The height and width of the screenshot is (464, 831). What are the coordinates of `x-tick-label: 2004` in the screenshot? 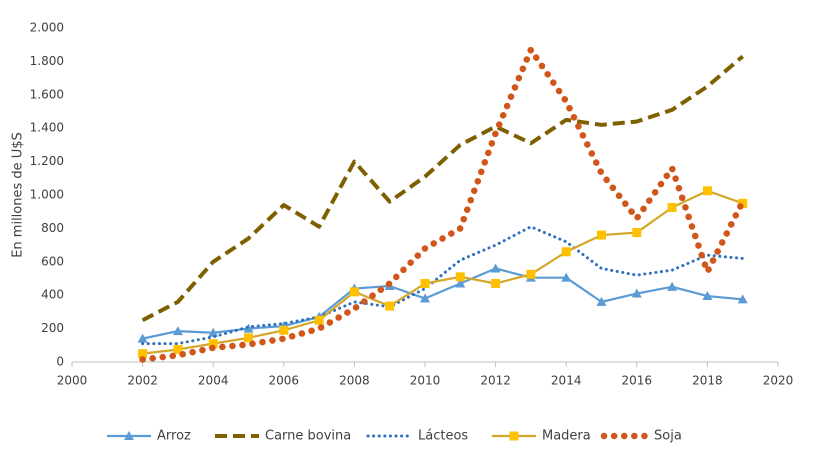 It's located at (213, 381).